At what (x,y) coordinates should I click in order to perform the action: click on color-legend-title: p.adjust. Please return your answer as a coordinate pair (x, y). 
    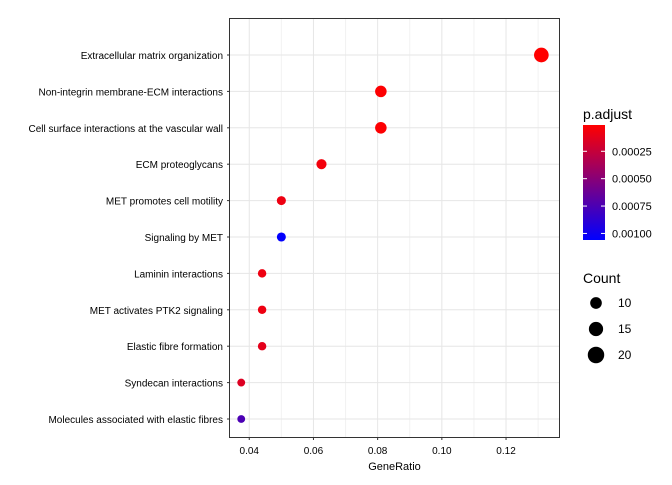
    Looking at the image, I should click on (607, 114).